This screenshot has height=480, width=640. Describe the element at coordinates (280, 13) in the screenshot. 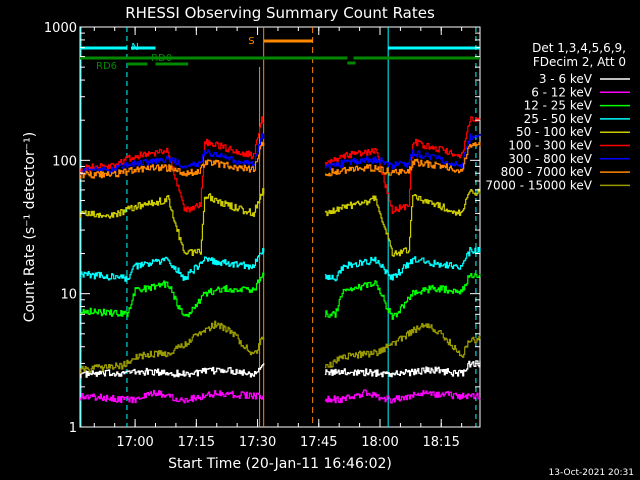

I see `chart-title: RHESSI Observing Summary Count Rates` at that location.